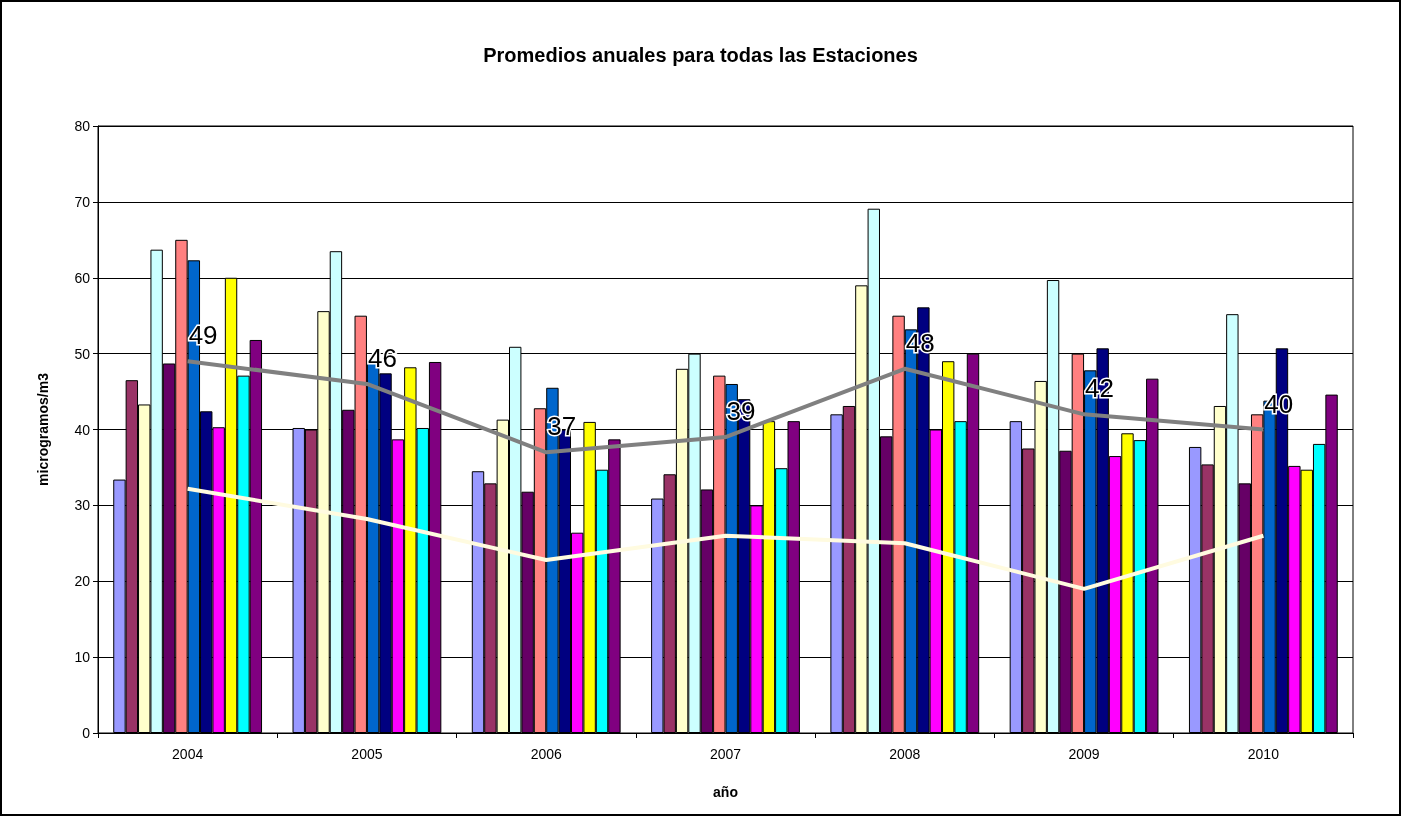 Image resolution: width=1405 pixels, height=827 pixels. What do you see at coordinates (920, 342) in the screenshot?
I see `data-label: 48` at bounding box center [920, 342].